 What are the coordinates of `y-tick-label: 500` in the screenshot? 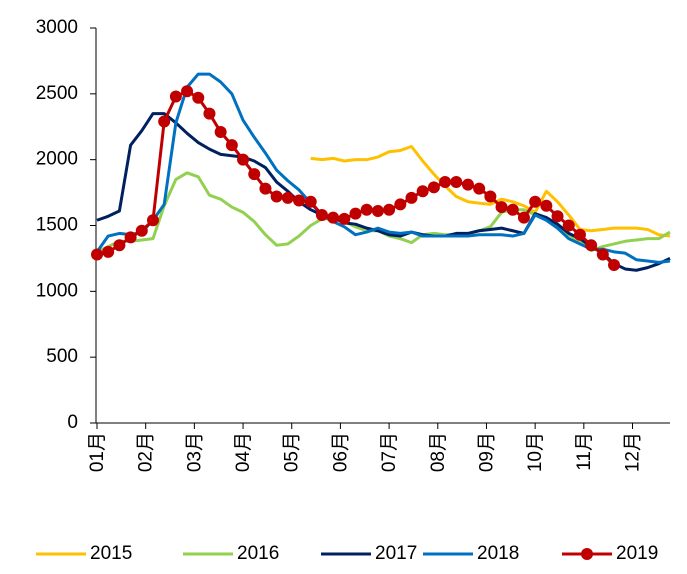 It's located at (62, 356).